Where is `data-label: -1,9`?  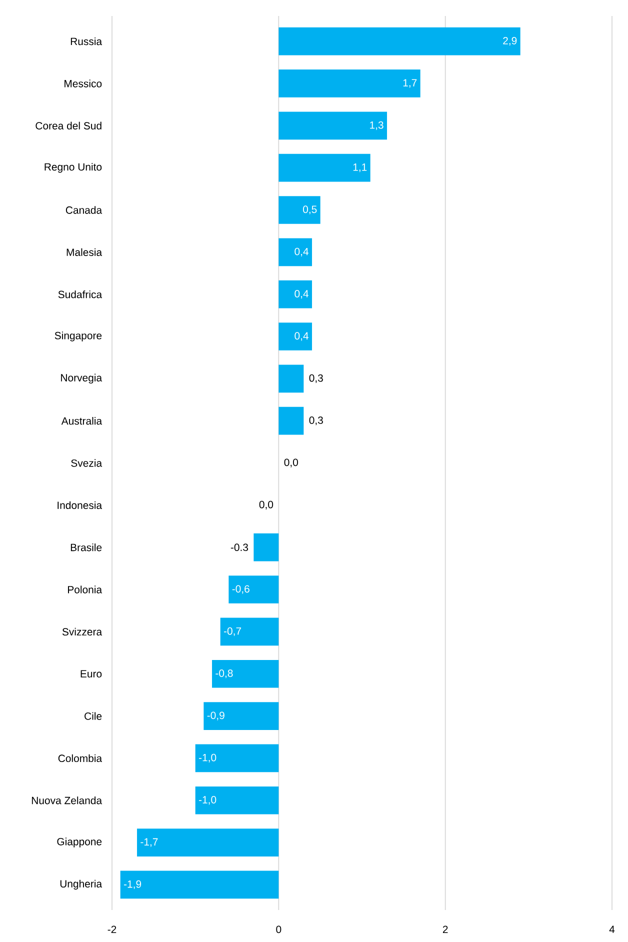 data-label: -1,9 is located at coordinates (133, 885).